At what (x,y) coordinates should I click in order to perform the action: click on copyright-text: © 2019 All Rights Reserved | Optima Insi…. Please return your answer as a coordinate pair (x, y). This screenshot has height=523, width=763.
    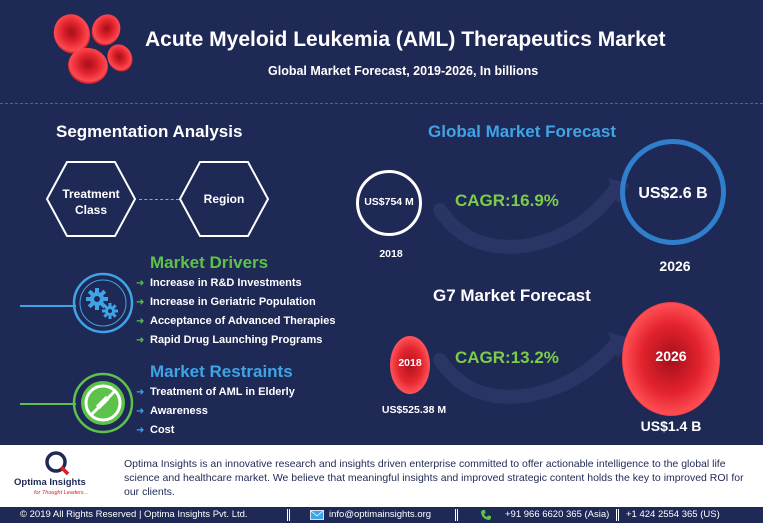
    Looking at the image, I should click on (134, 514).